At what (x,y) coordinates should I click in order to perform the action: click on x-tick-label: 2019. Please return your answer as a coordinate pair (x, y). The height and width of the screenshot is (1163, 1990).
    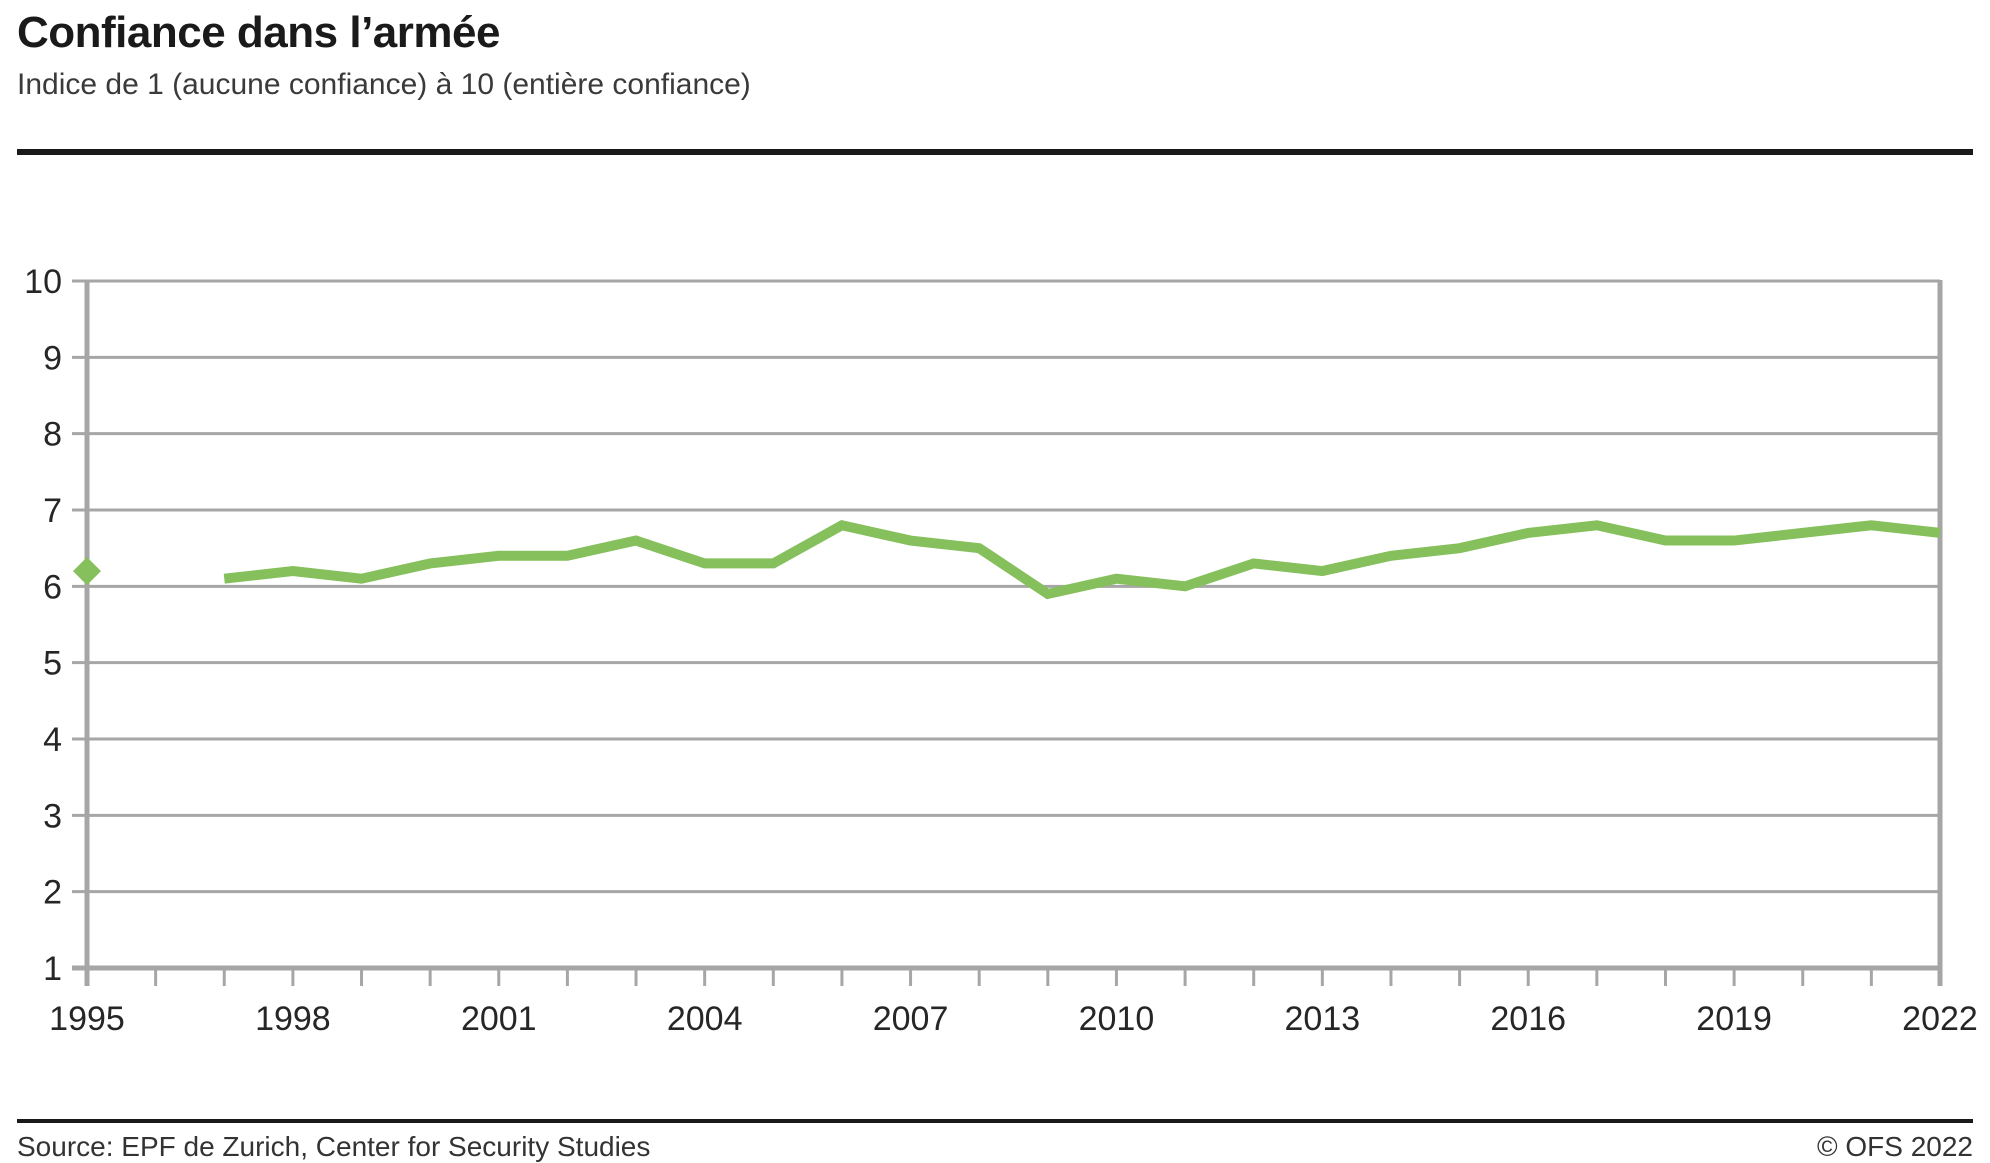
    Looking at the image, I should click on (1734, 1019).